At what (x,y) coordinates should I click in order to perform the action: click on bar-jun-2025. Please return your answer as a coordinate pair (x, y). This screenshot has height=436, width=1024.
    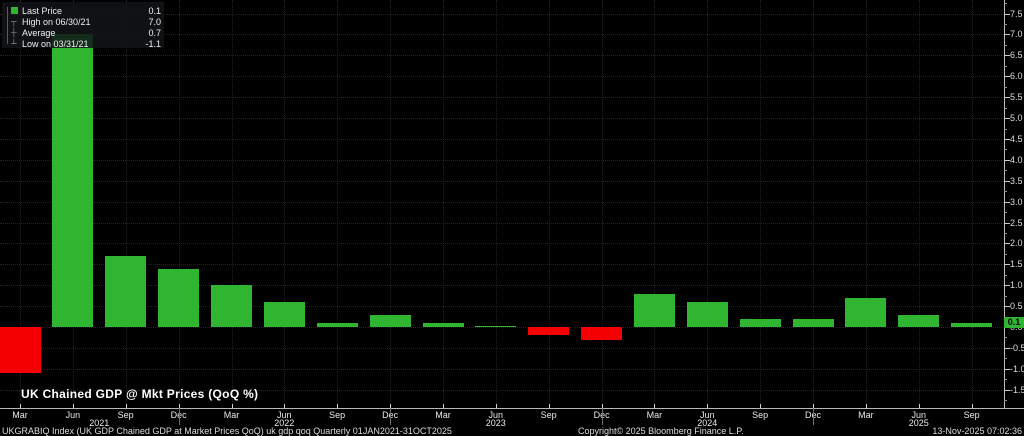
    Looking at the image, I should click on (919, 320).